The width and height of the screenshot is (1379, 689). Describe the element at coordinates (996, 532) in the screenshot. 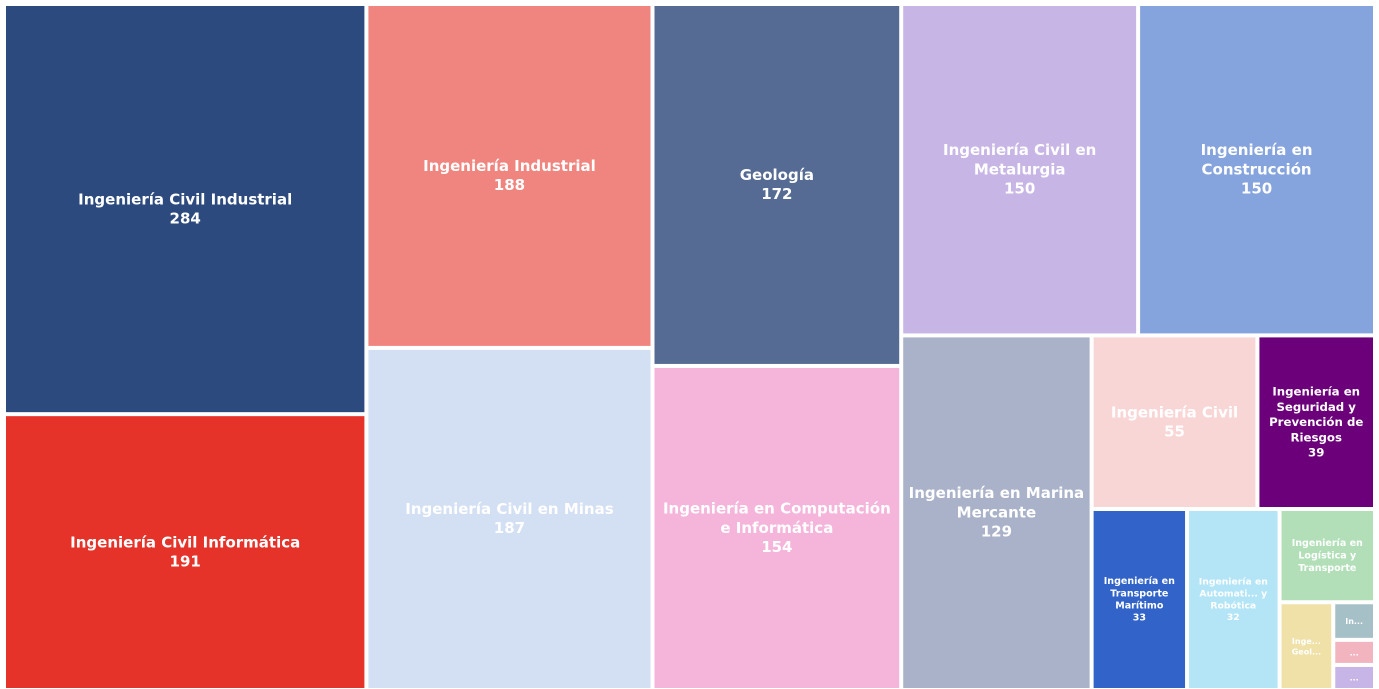

I see `tile-value: 129` at that location.